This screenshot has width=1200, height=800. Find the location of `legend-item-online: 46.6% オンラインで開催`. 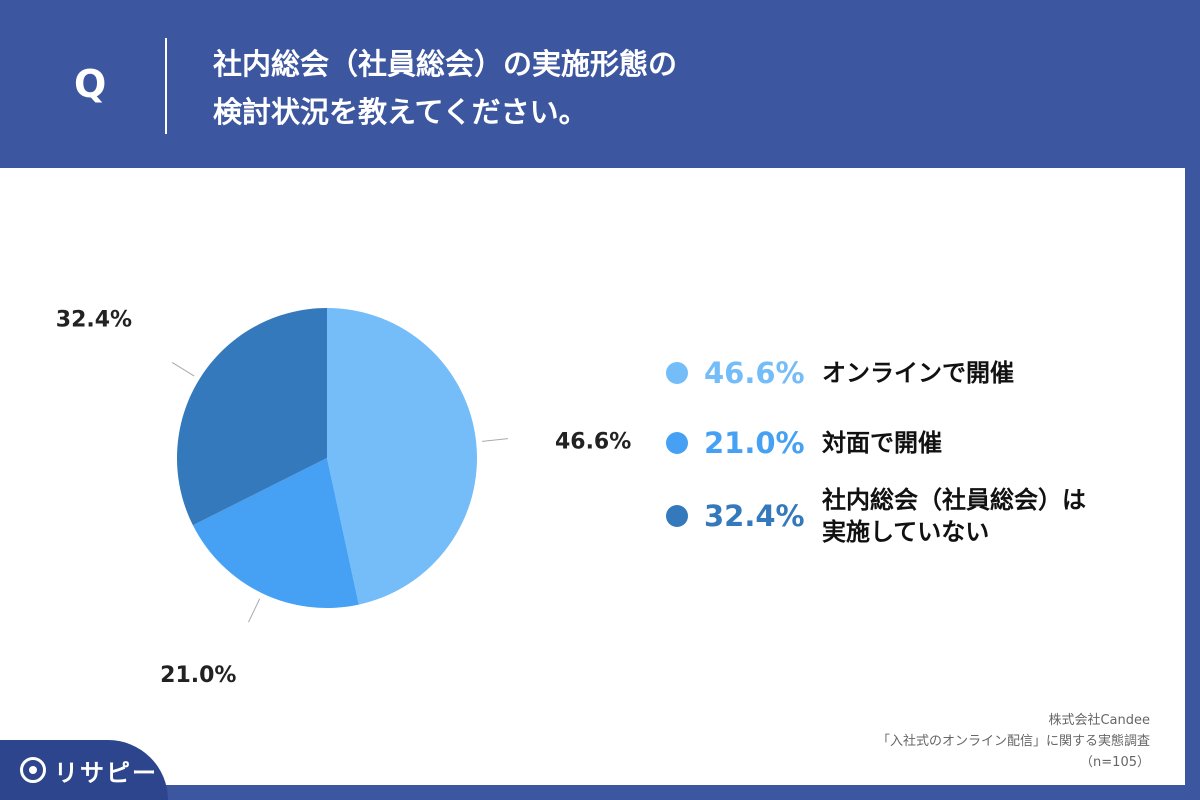

legend-item-online: 46.6% オンラインで開催 is located at coordinates (840, 373).